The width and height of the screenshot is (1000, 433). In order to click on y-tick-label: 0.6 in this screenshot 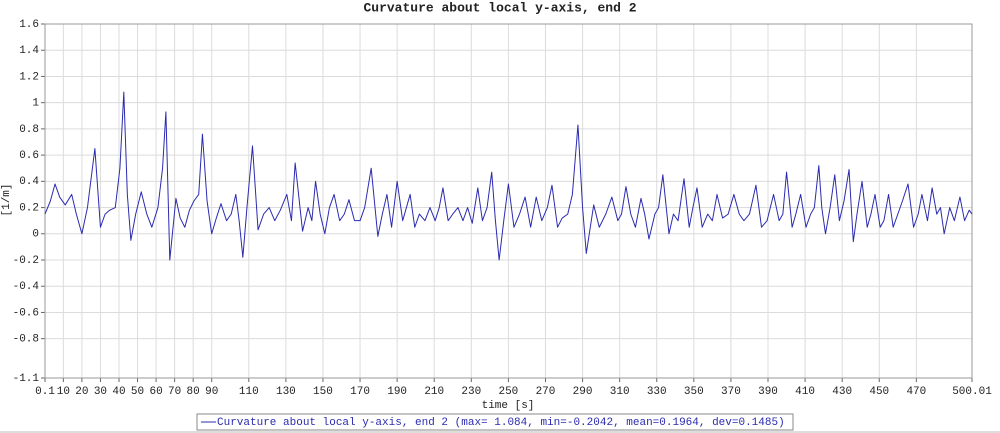, I will do `click(29, 156)`.